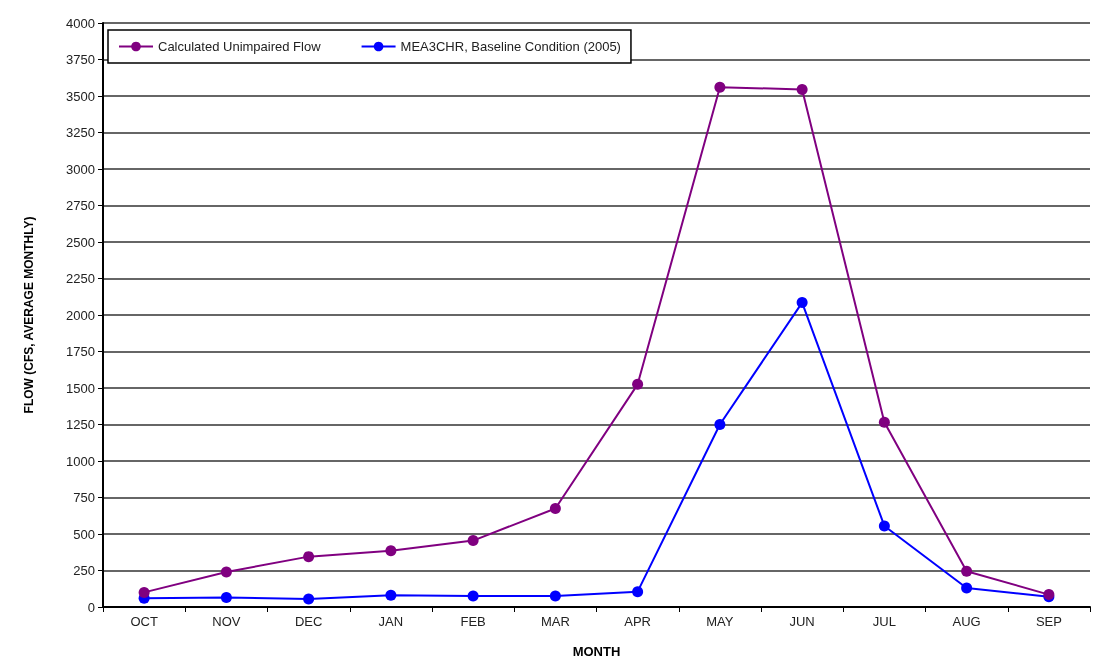  What do you see at coordinates (84, 570) in the screenshot?
I see `y-tick-label: 250` at bounding box center [84, 570].